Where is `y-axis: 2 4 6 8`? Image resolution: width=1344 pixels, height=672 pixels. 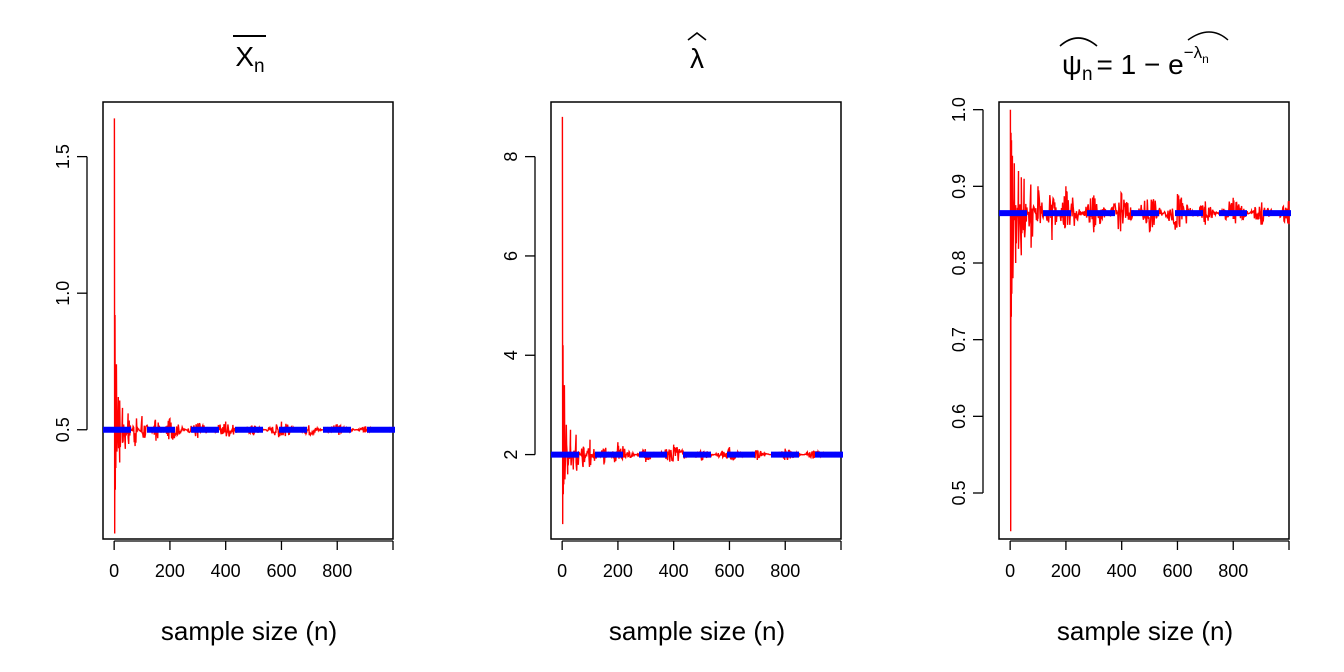
y-axis: 2 4 6 8 is located at coordinates (518, 306).